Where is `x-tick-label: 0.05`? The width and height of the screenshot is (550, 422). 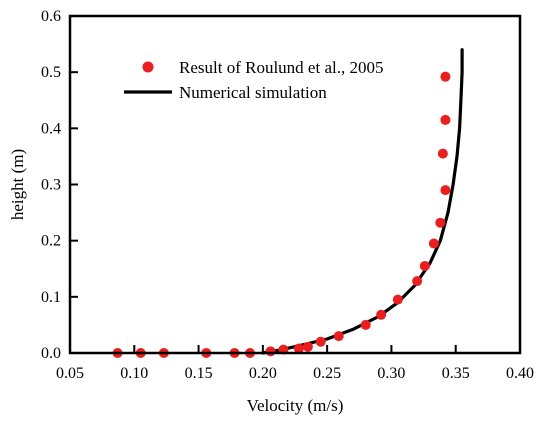
x-tick-label: 0.05 is located at coordinates (70, 373).